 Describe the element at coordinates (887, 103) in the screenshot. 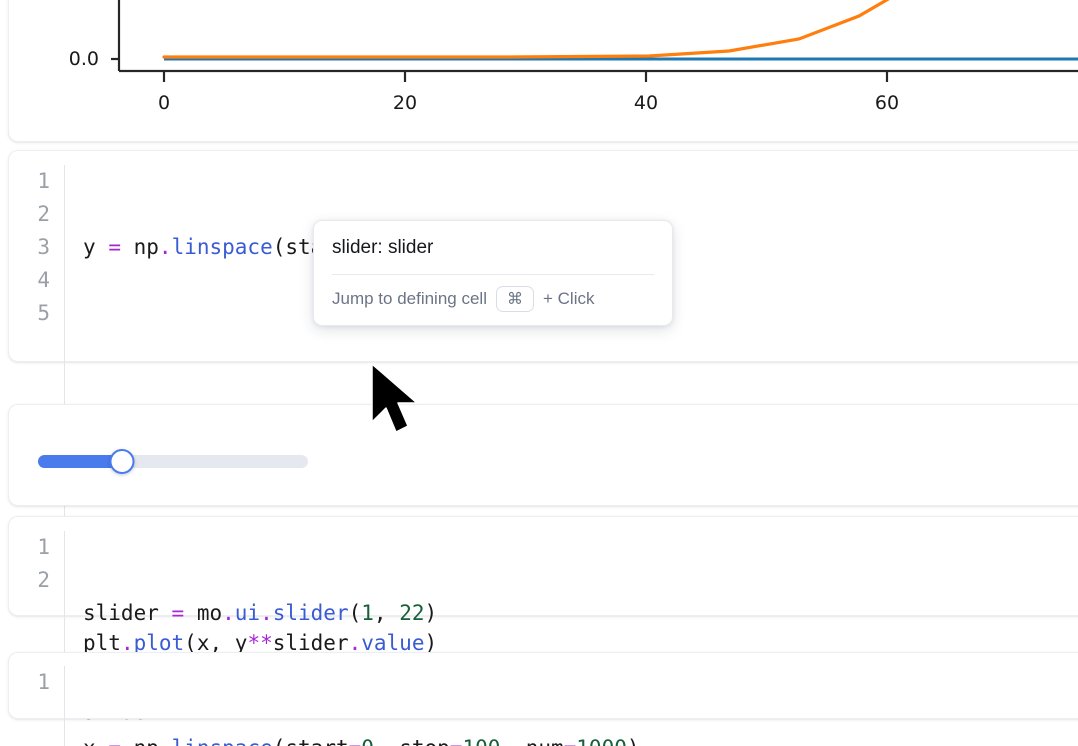

I see `x-tick-label-60: 60` at that location.